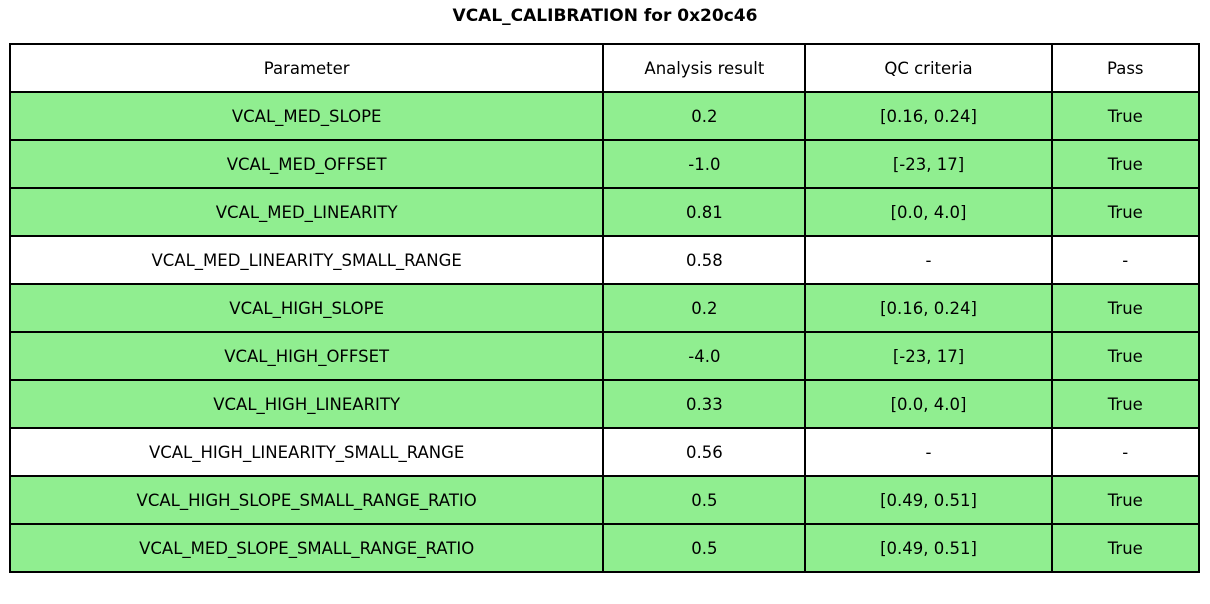 This screenshot has width=1210, height=604. I want to click on cell-parameter: VCAL_HIGH_OFFSET, so click(306, 356).